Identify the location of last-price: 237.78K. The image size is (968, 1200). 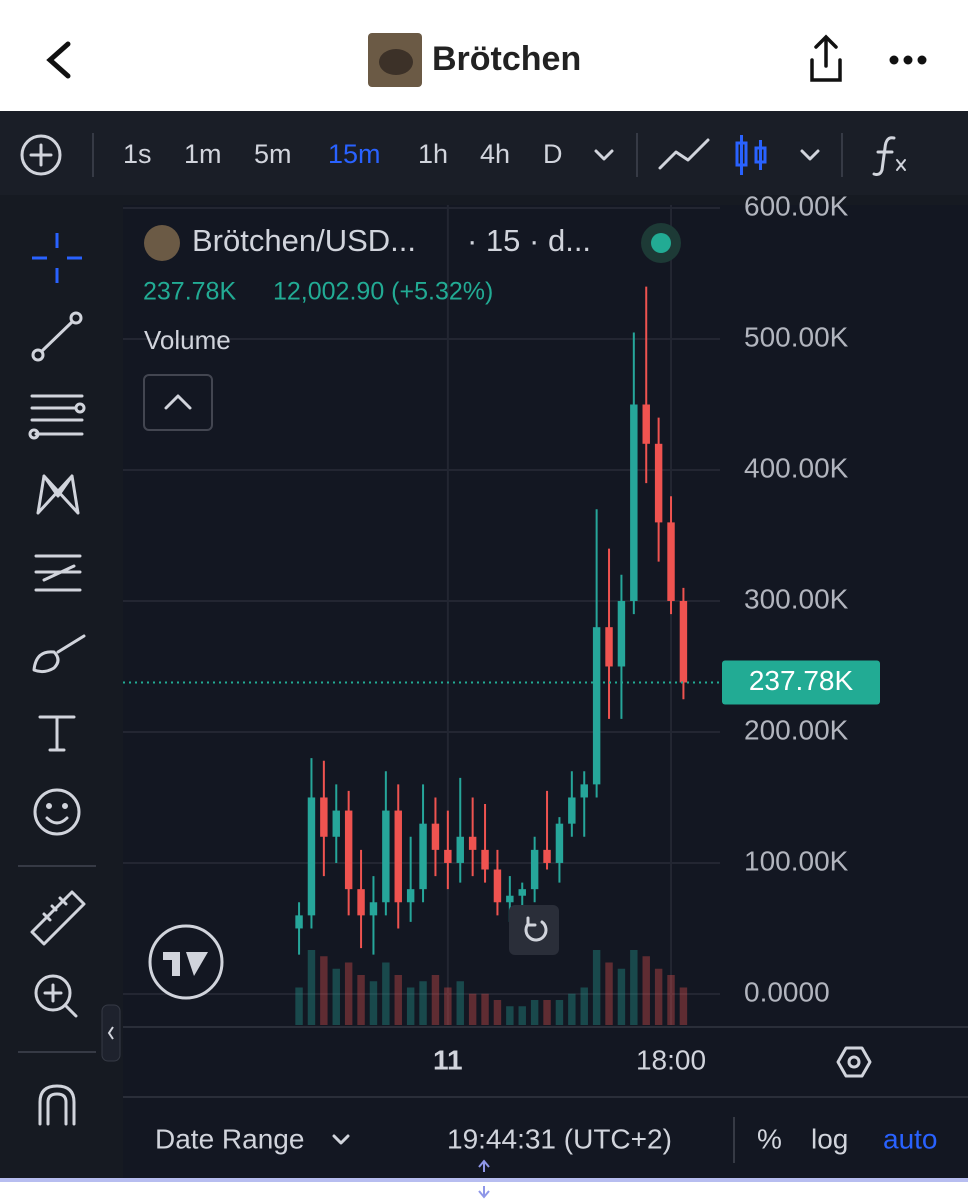
(189, 292).